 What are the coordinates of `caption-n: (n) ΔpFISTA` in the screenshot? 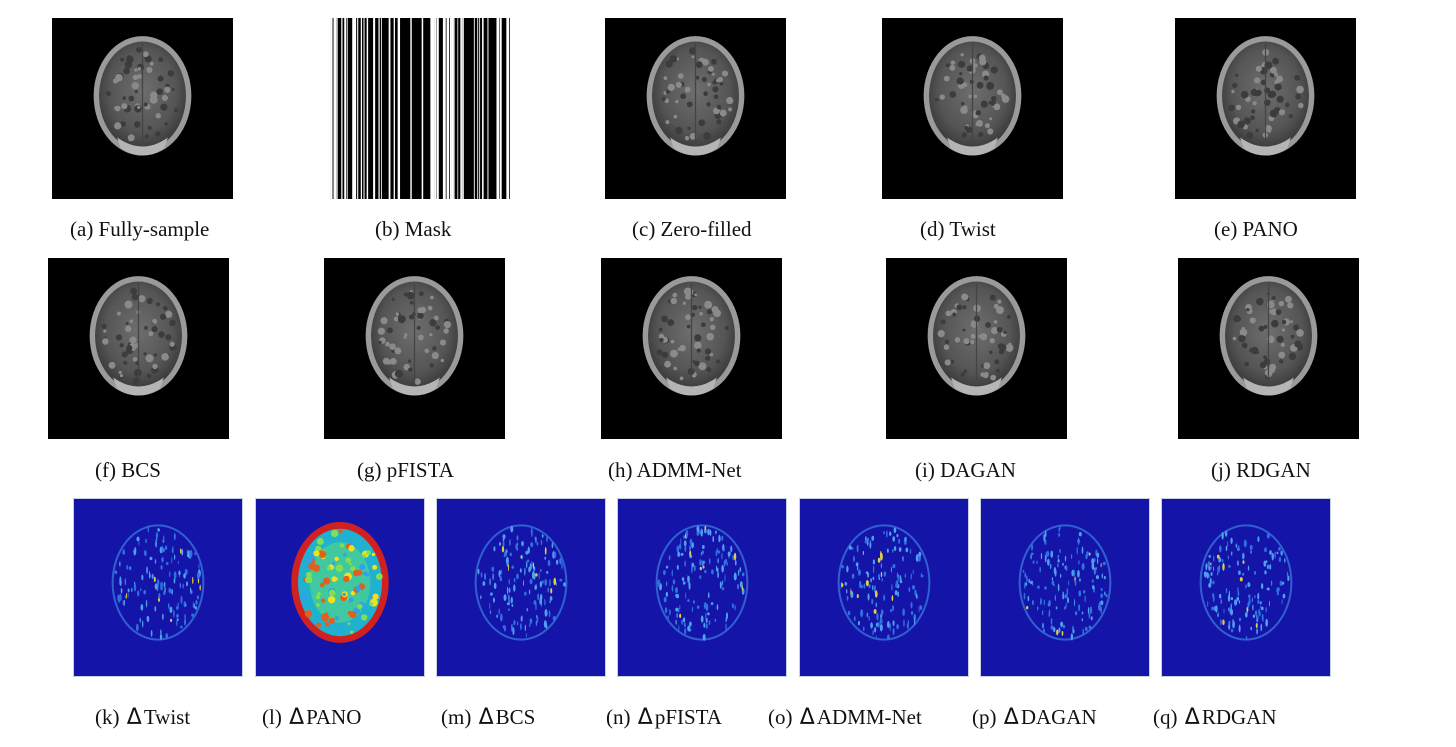 It's located at (664, 717).